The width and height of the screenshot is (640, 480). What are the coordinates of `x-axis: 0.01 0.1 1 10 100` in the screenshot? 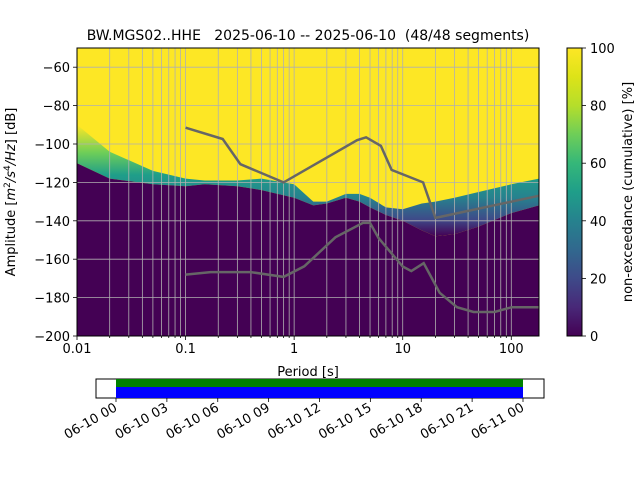 It's located at (293, 346).